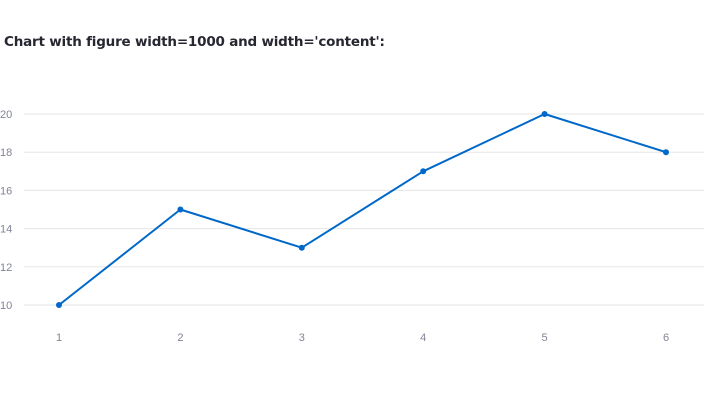 The image size is (704, 406). What do you see at coordinates (6, 268) in the screenshot?
I see `y-tick-label-12: 12` at bounding box center [6, 268].